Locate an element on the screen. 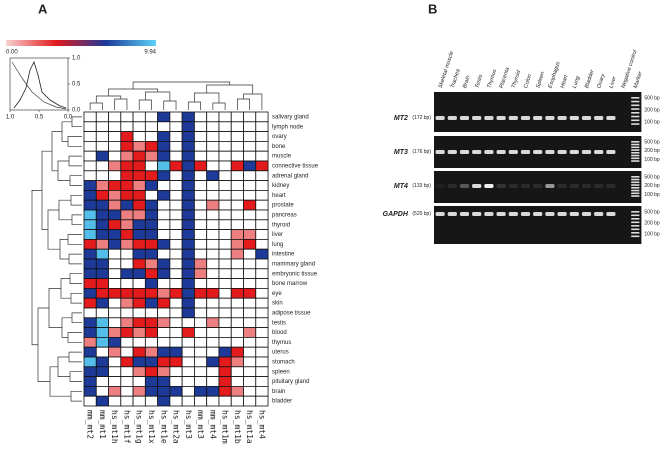  marker-label: 100 bp is located at coordinates (652, 235).